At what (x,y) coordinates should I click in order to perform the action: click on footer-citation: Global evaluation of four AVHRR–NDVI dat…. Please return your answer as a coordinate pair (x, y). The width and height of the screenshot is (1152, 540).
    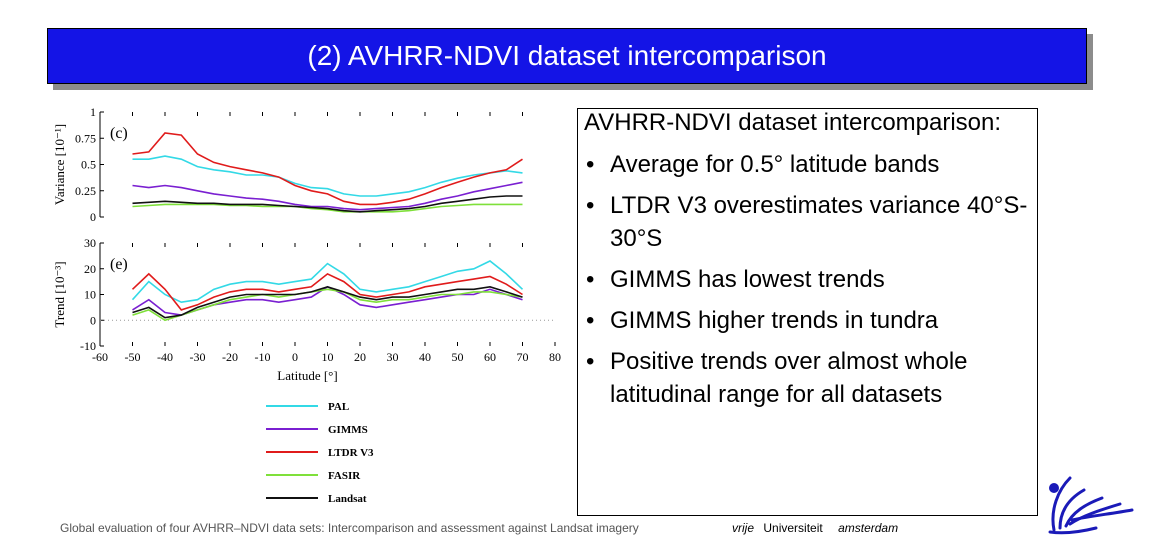
    Looking at the image, I should click on (349, 528).